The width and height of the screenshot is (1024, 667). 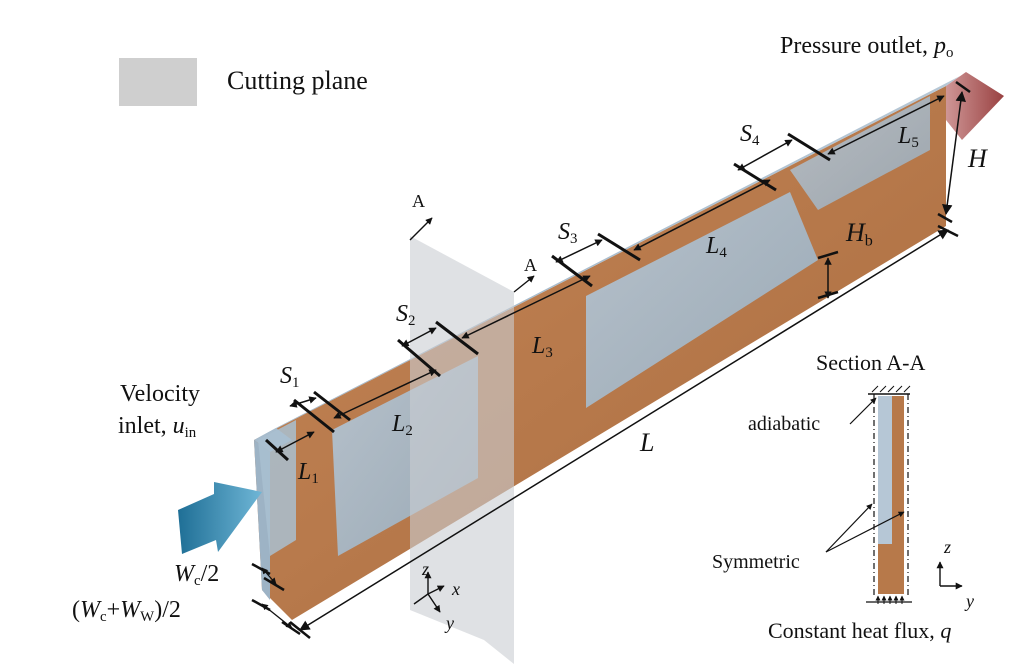 I want to click on length-L-label: L, so click(x=647, y=442).